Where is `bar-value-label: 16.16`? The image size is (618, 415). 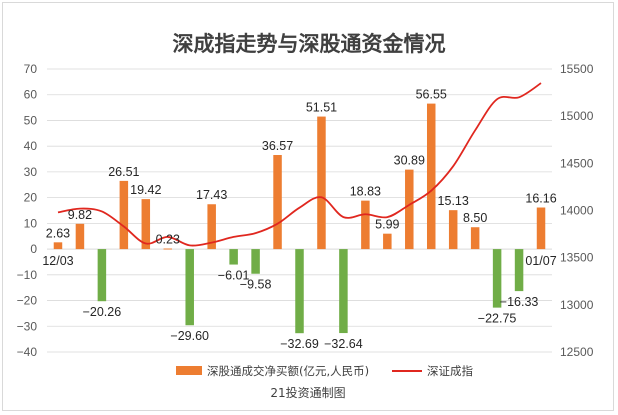 bar-value-label: 16.16 is located at coordinates (540, 199).